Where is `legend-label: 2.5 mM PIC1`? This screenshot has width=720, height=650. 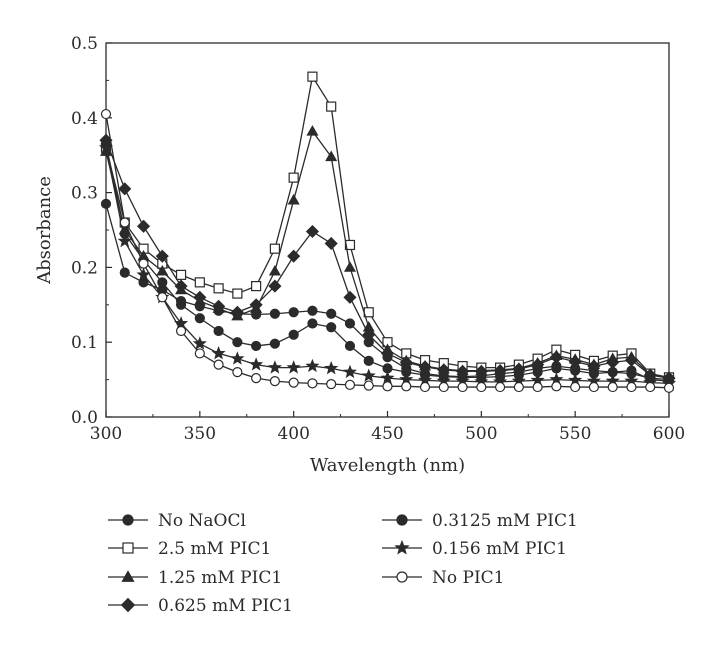 legend-label: 2.5 mM PIC1 is located at coordinates (214, 549).